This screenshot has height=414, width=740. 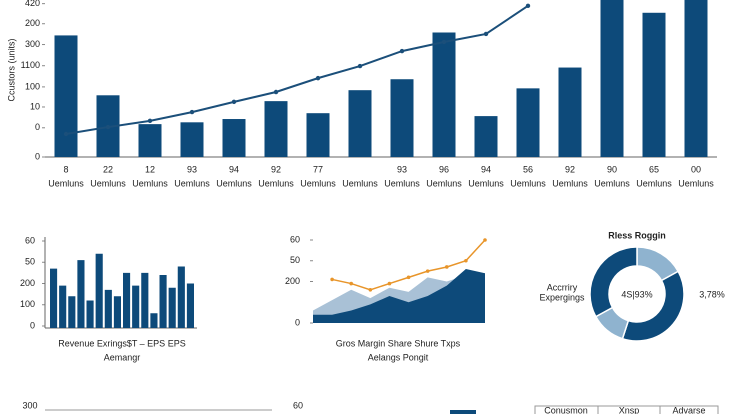 What do you see at coordinates (696, 169) in the screenshot?
I see `x-tick-label: 00` at bounding box center [696, 169].